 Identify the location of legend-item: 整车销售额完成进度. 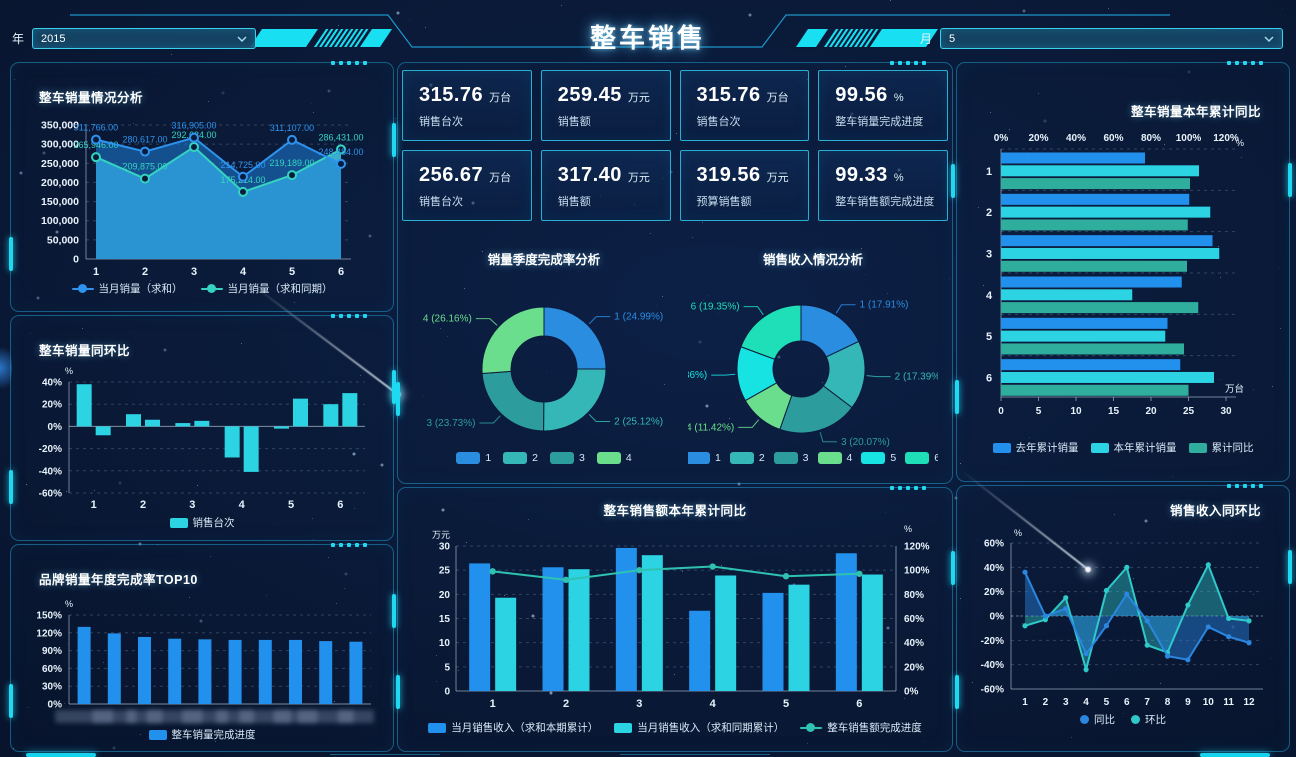
(861, 727).